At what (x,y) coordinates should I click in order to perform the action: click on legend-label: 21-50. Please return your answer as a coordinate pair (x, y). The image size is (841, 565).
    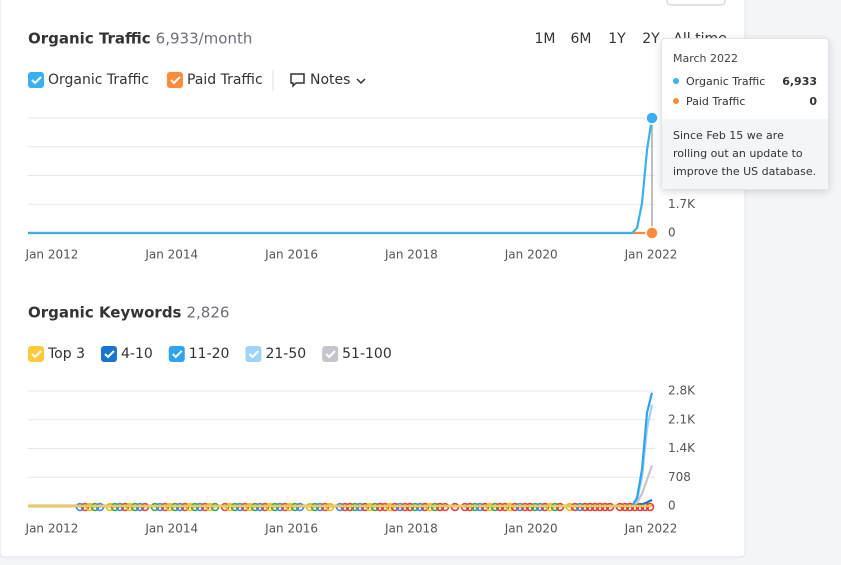
    Looking at the image, I should click on (285, 354).